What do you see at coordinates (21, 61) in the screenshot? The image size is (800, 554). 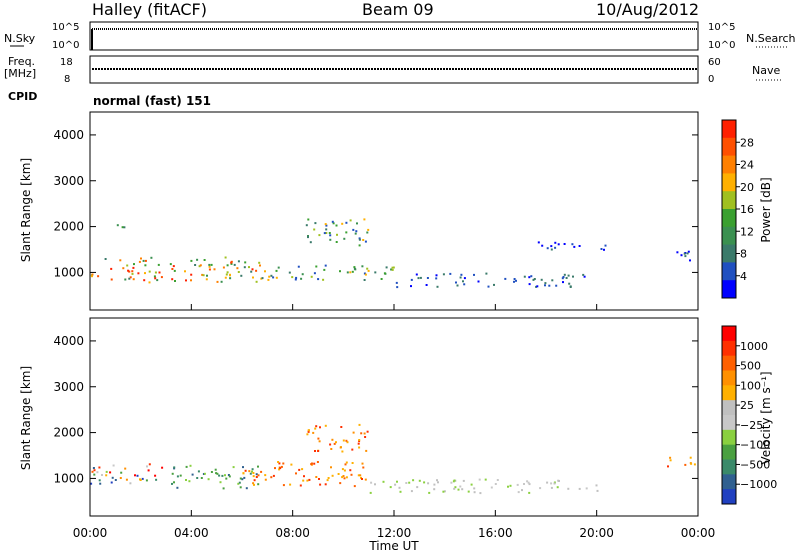 I see `freq-label: Freq.` at bounding box center [21, 61].